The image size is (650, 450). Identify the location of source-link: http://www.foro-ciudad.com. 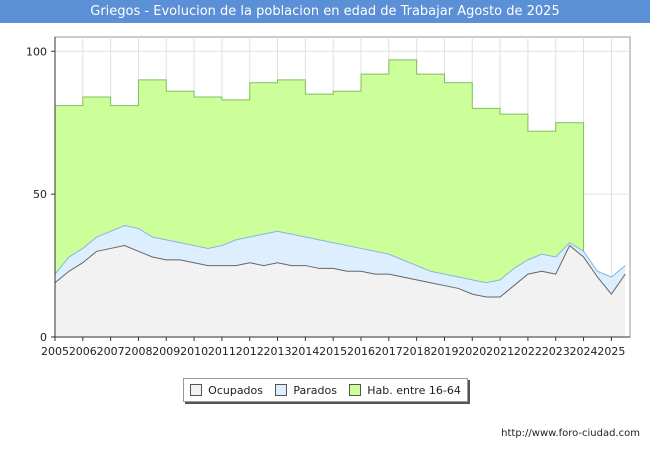
(570, 433).